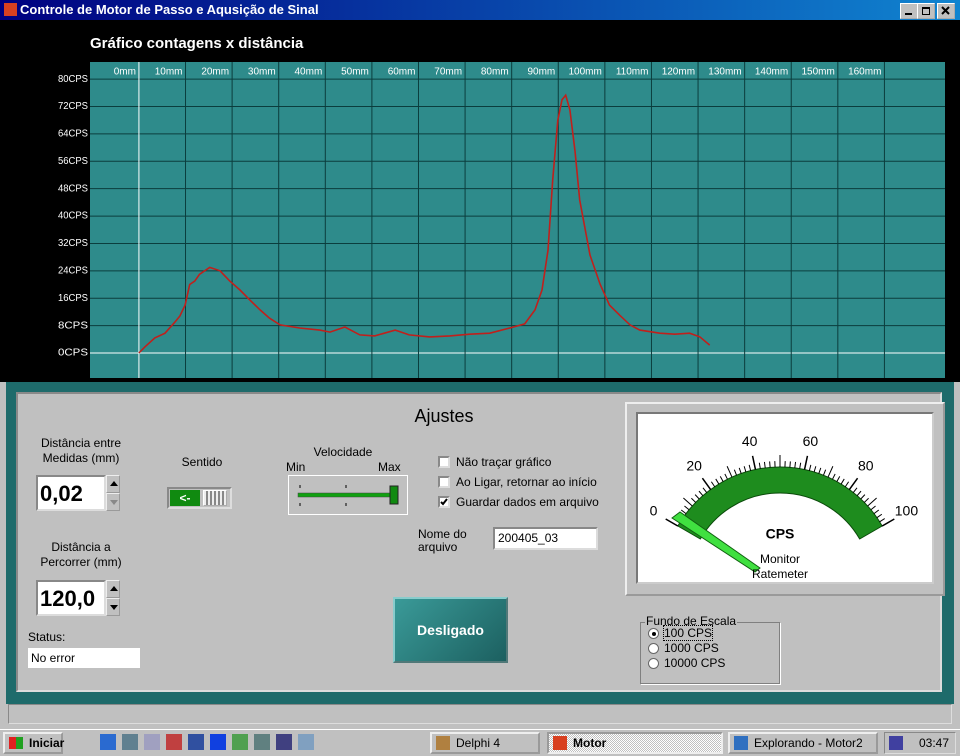  Describe the element at coordinates (527, 502) in the screenshot. I see `checkbox-label: Guardar dados em arquivo` at that location.